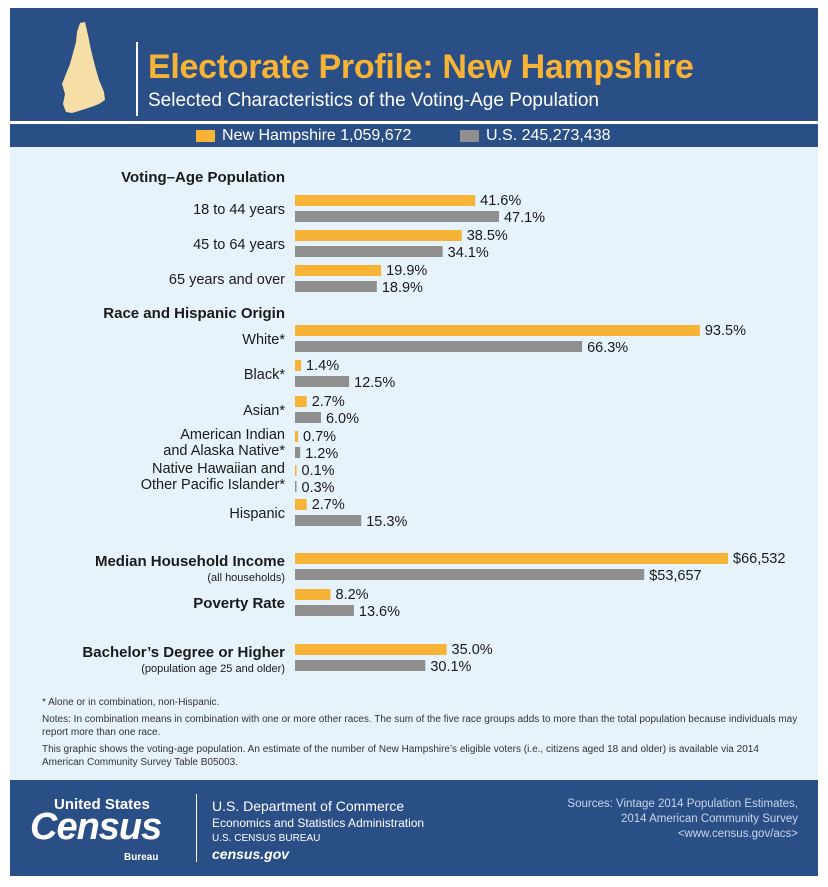 This screenshot has width=828, height=887. Describe the element at coordinates (317, 135) in the screenshot. I see `legend-label-nh: New Hampshire 1,059,672` at that location.